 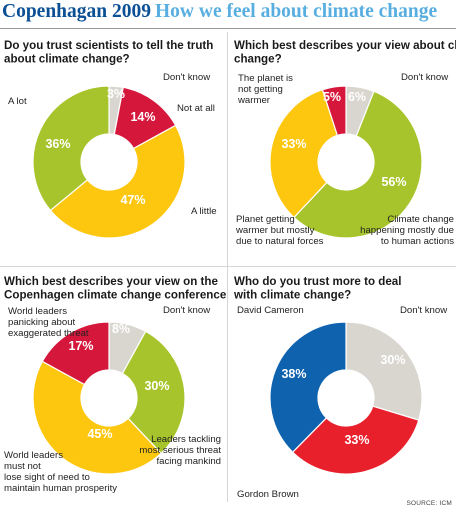 I want to click on slice-a-lot, so click(x=71, y=148).